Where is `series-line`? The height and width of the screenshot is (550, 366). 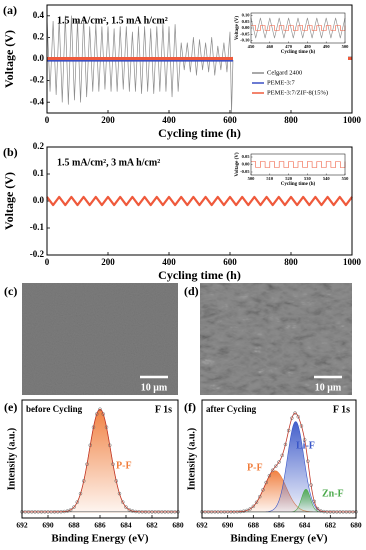 series-line is located at coordinates (298, 28).